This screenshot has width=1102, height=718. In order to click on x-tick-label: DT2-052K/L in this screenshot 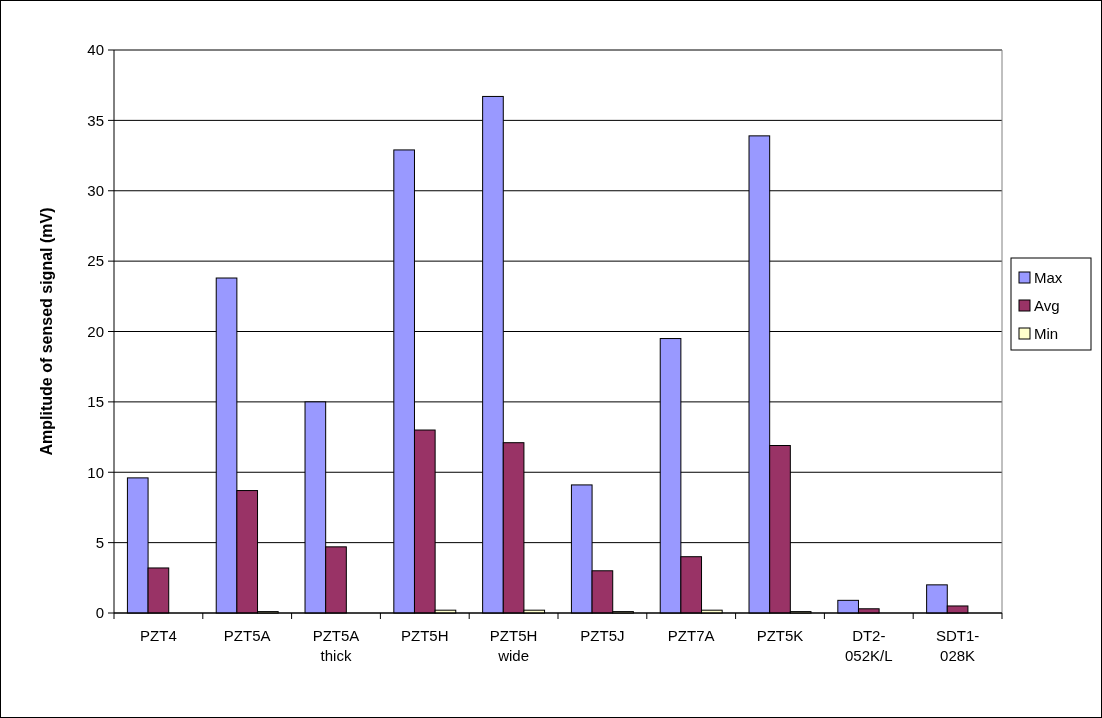, I will do `click(869, 645)`.